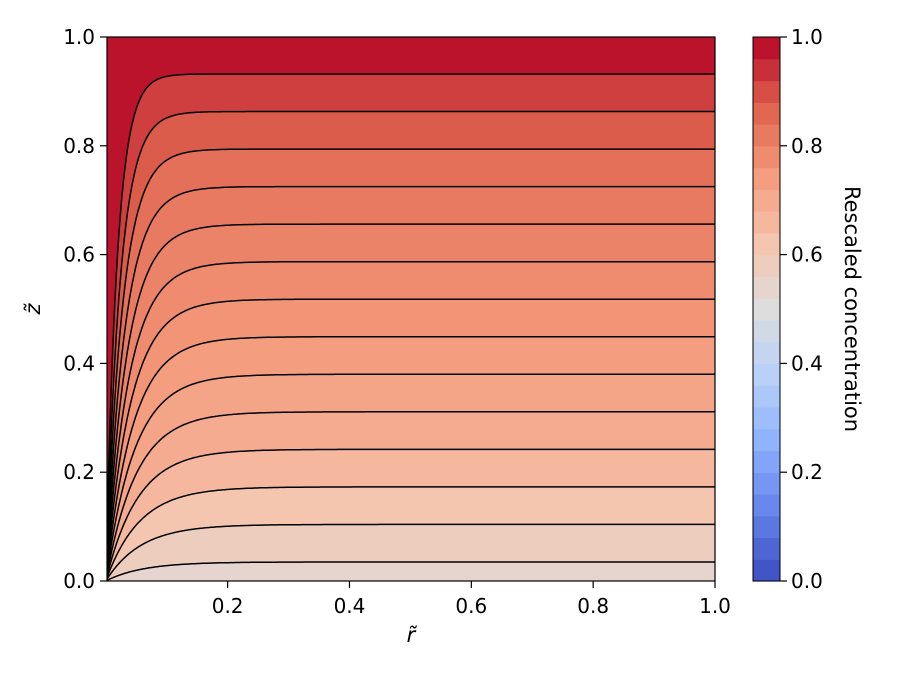 Image resolution: width=897 pixels, height=677 pixels. Describe the element at coordinates (79, 146) in the screenshot. I see `y-tick-label: 0.8` at that location.